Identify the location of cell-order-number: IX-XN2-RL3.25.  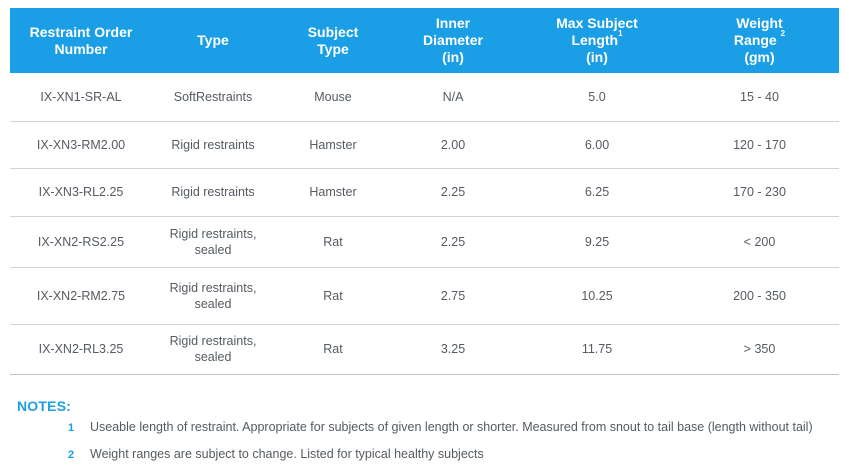
(81, 349).